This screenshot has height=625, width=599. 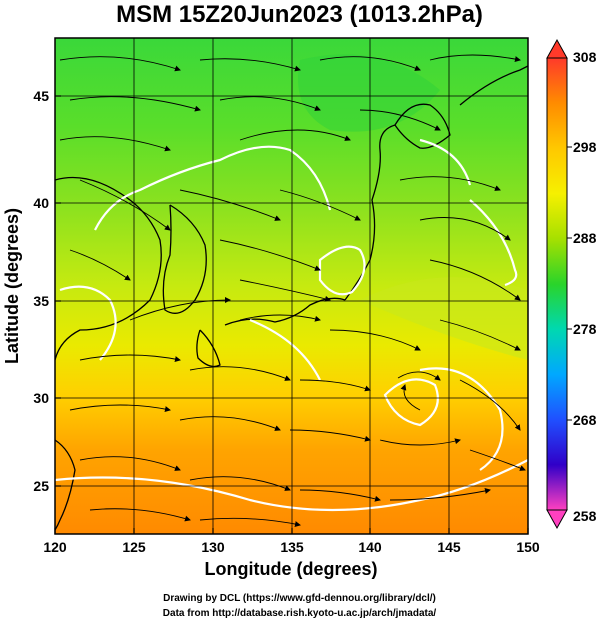 What do you see at coordinates (41, 203) in the screenshot?
I see `y-tick-label: 40` at bounding box center [41, 203].